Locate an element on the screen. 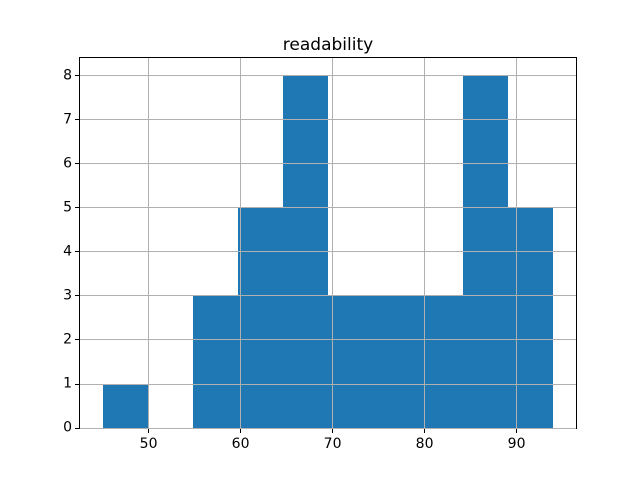 Image resolution: width=640 pixels, height=480 pixels. y-tick-label: 2 is located at coordinates (67, 339).